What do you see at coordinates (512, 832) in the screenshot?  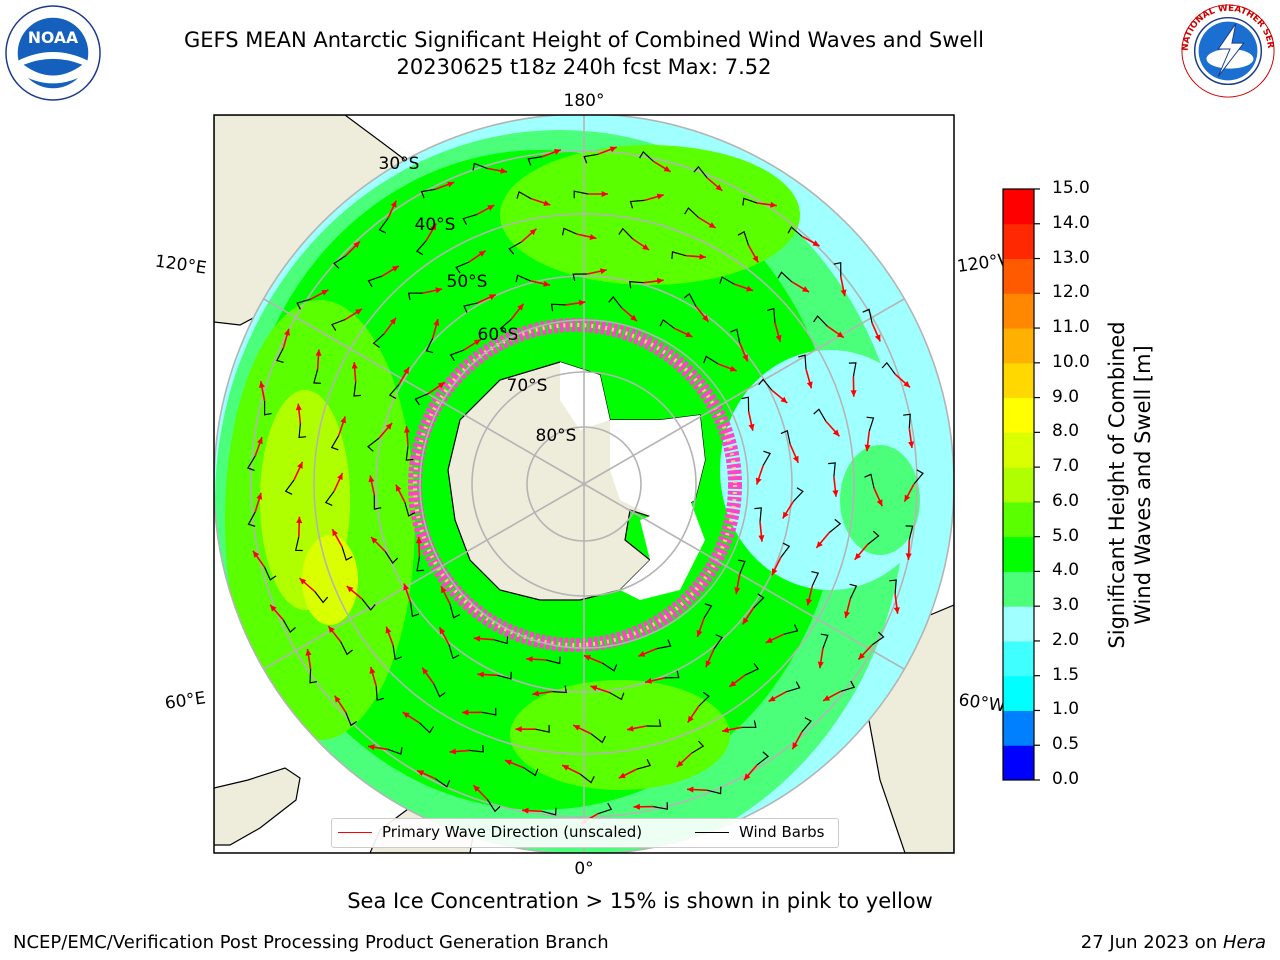 I see `legend-wave-label: Primary Wave Direction (unscaled)` at bounding box center [512, 832].